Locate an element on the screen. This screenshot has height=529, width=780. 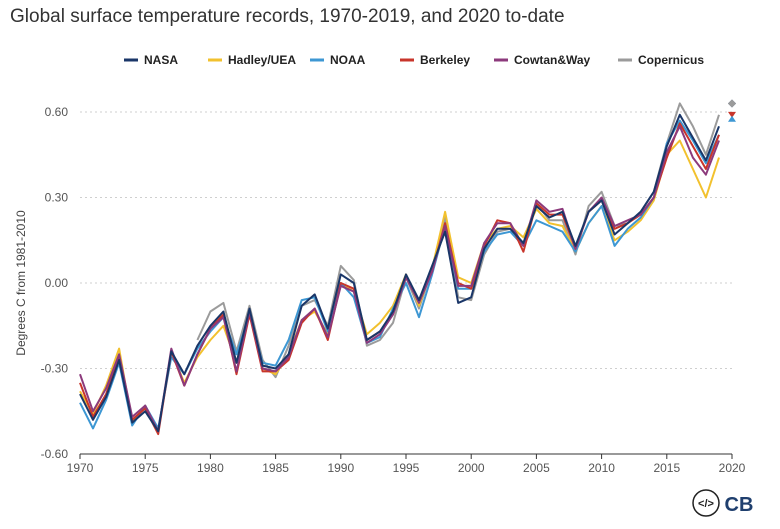
legend-label: Cowtan&Way is located at coordinates (552, 60).